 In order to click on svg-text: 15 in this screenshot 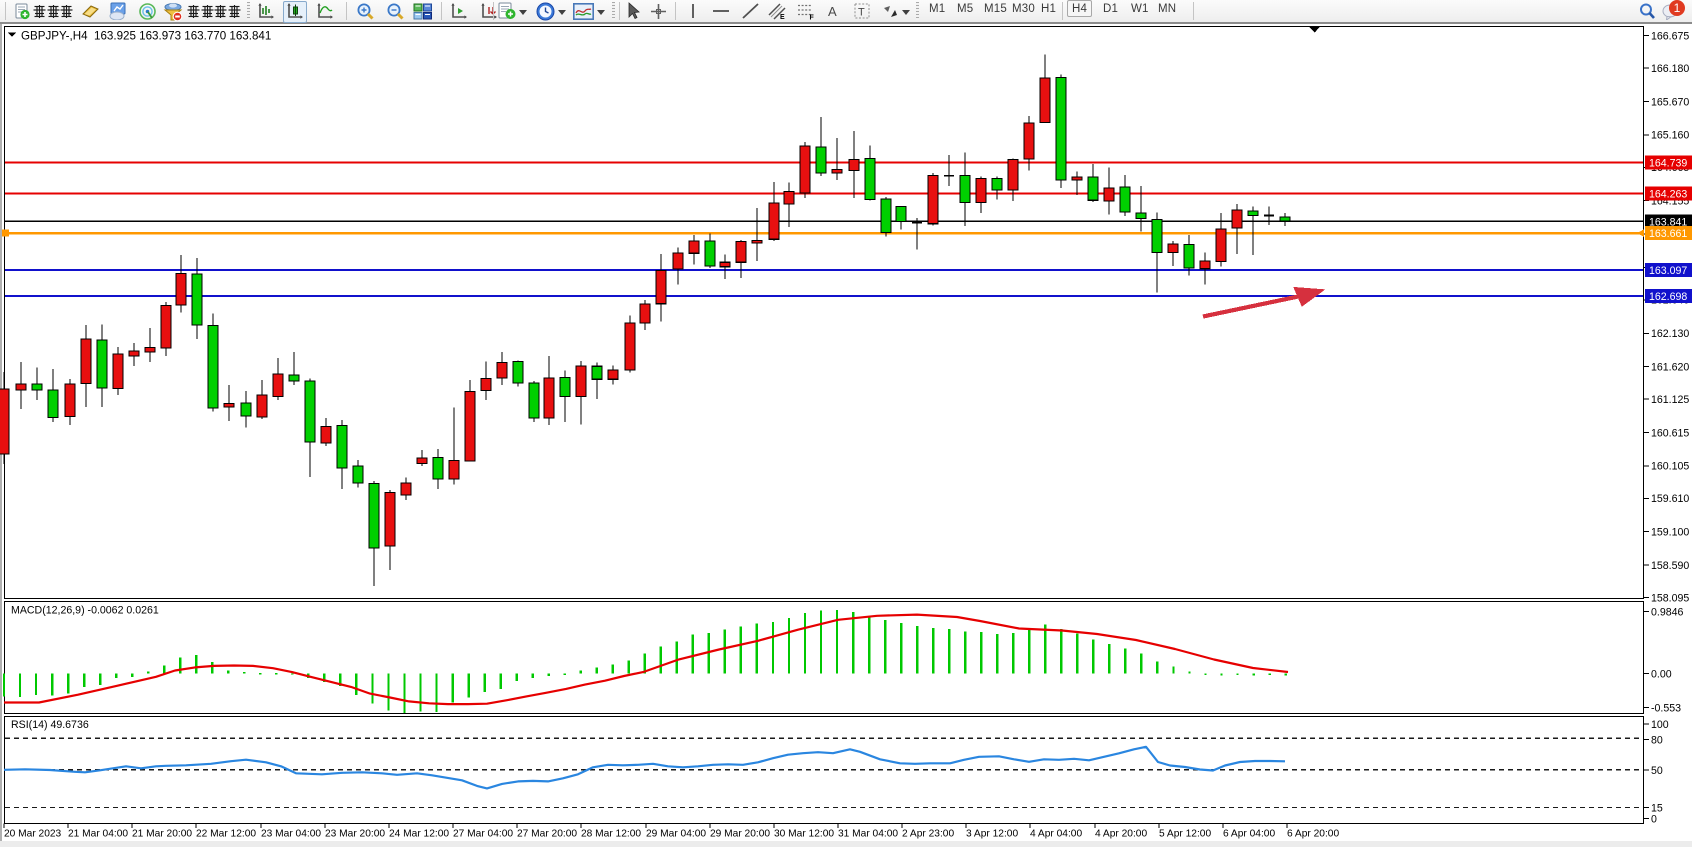, I will do `click(1657, 808)`.